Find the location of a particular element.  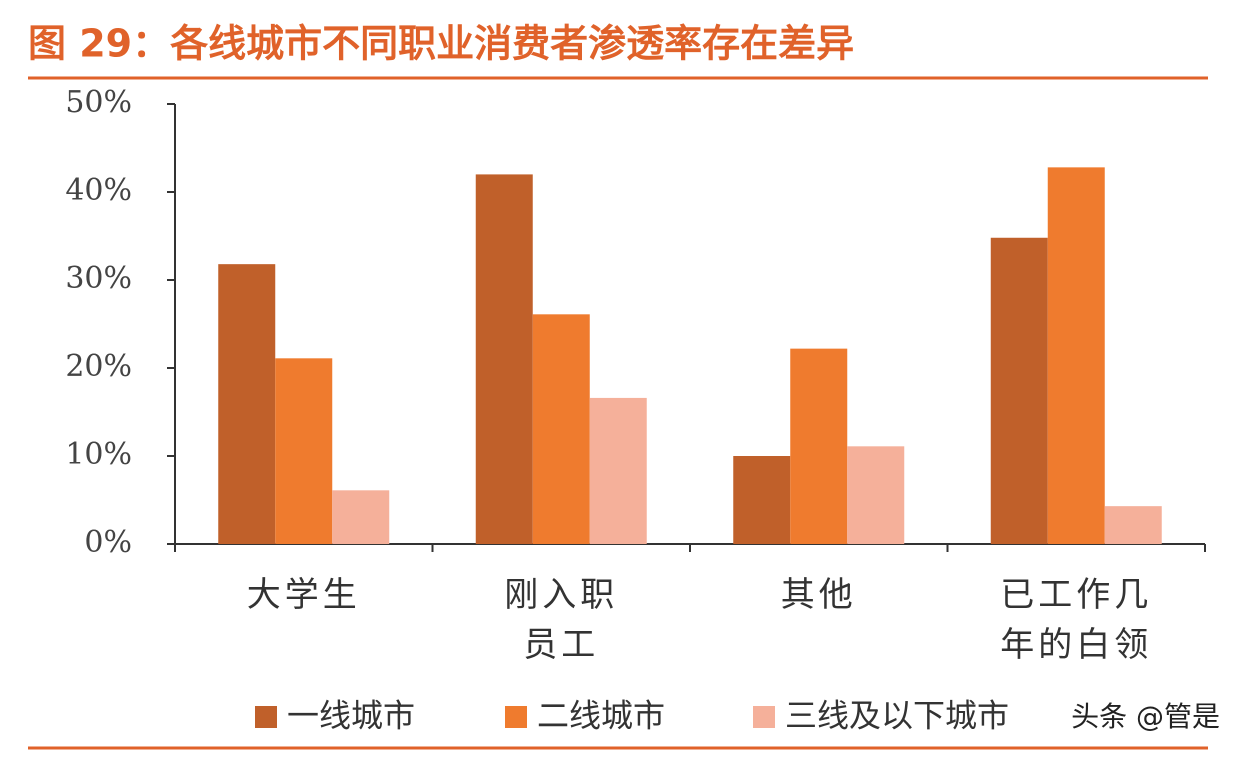

legend-label: 二线城市 is located at coordinates (601, 716).